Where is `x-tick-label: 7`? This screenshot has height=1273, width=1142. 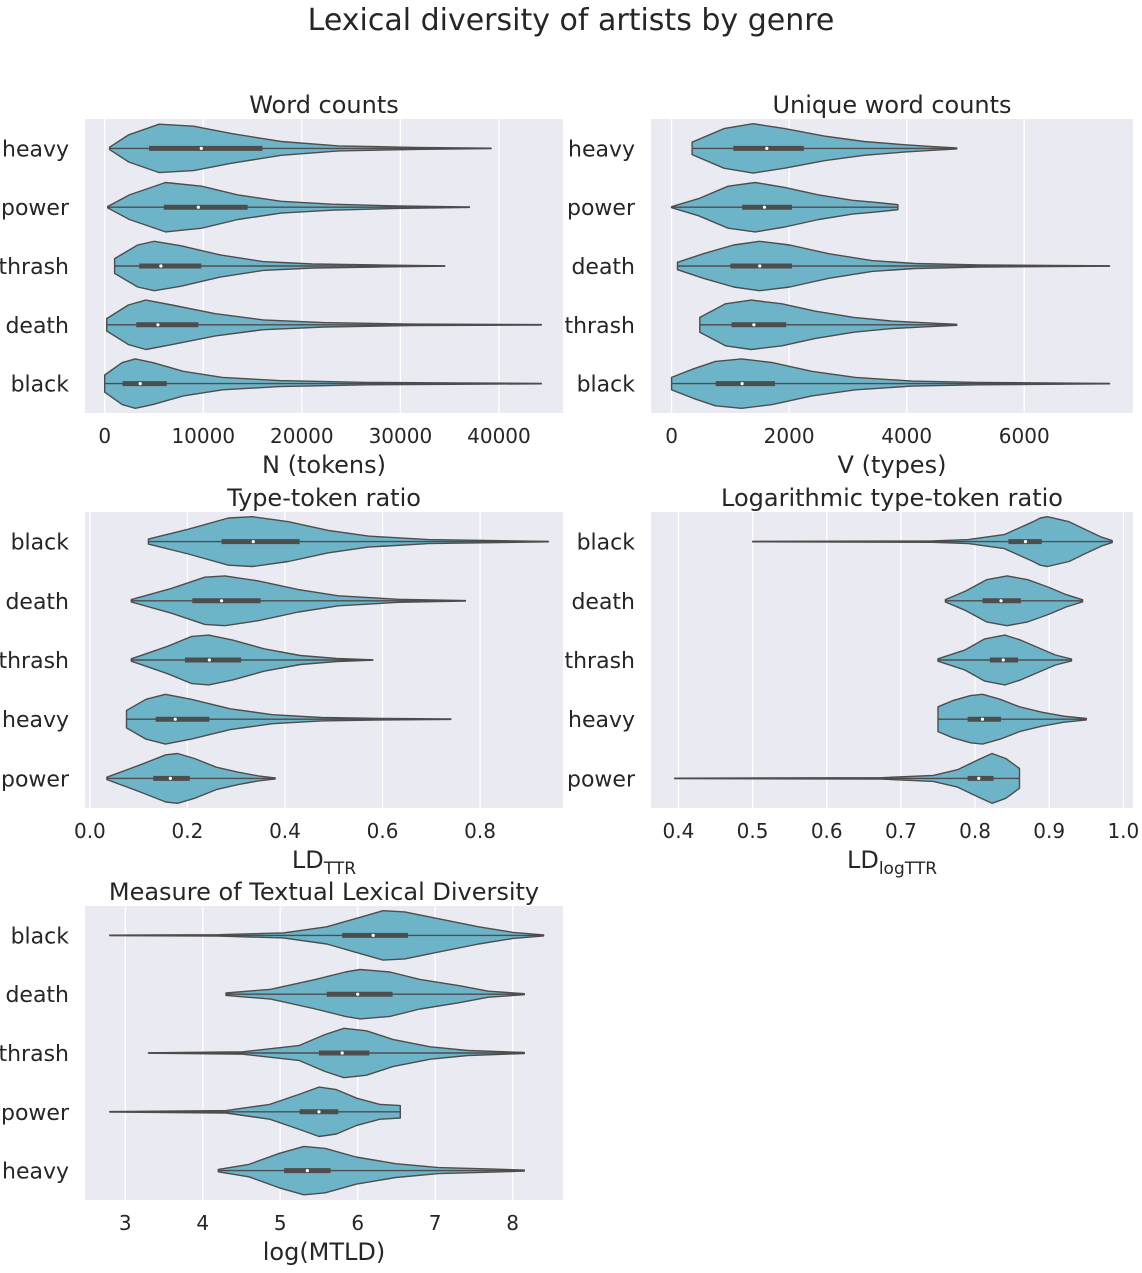
x-tick-label: 7 is located at coordinates (435, 1223).